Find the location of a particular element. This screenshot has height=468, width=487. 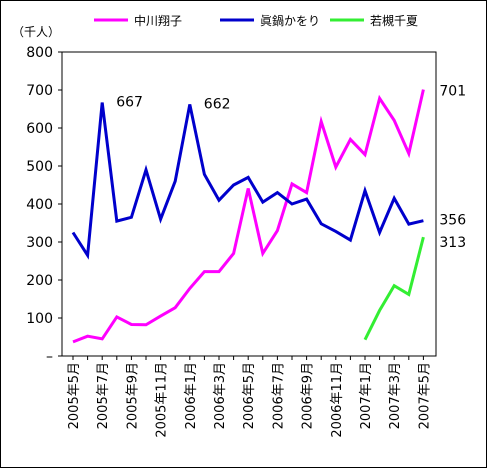

x-tick-label: 2005年11月 is located at coordinates (162, 400).